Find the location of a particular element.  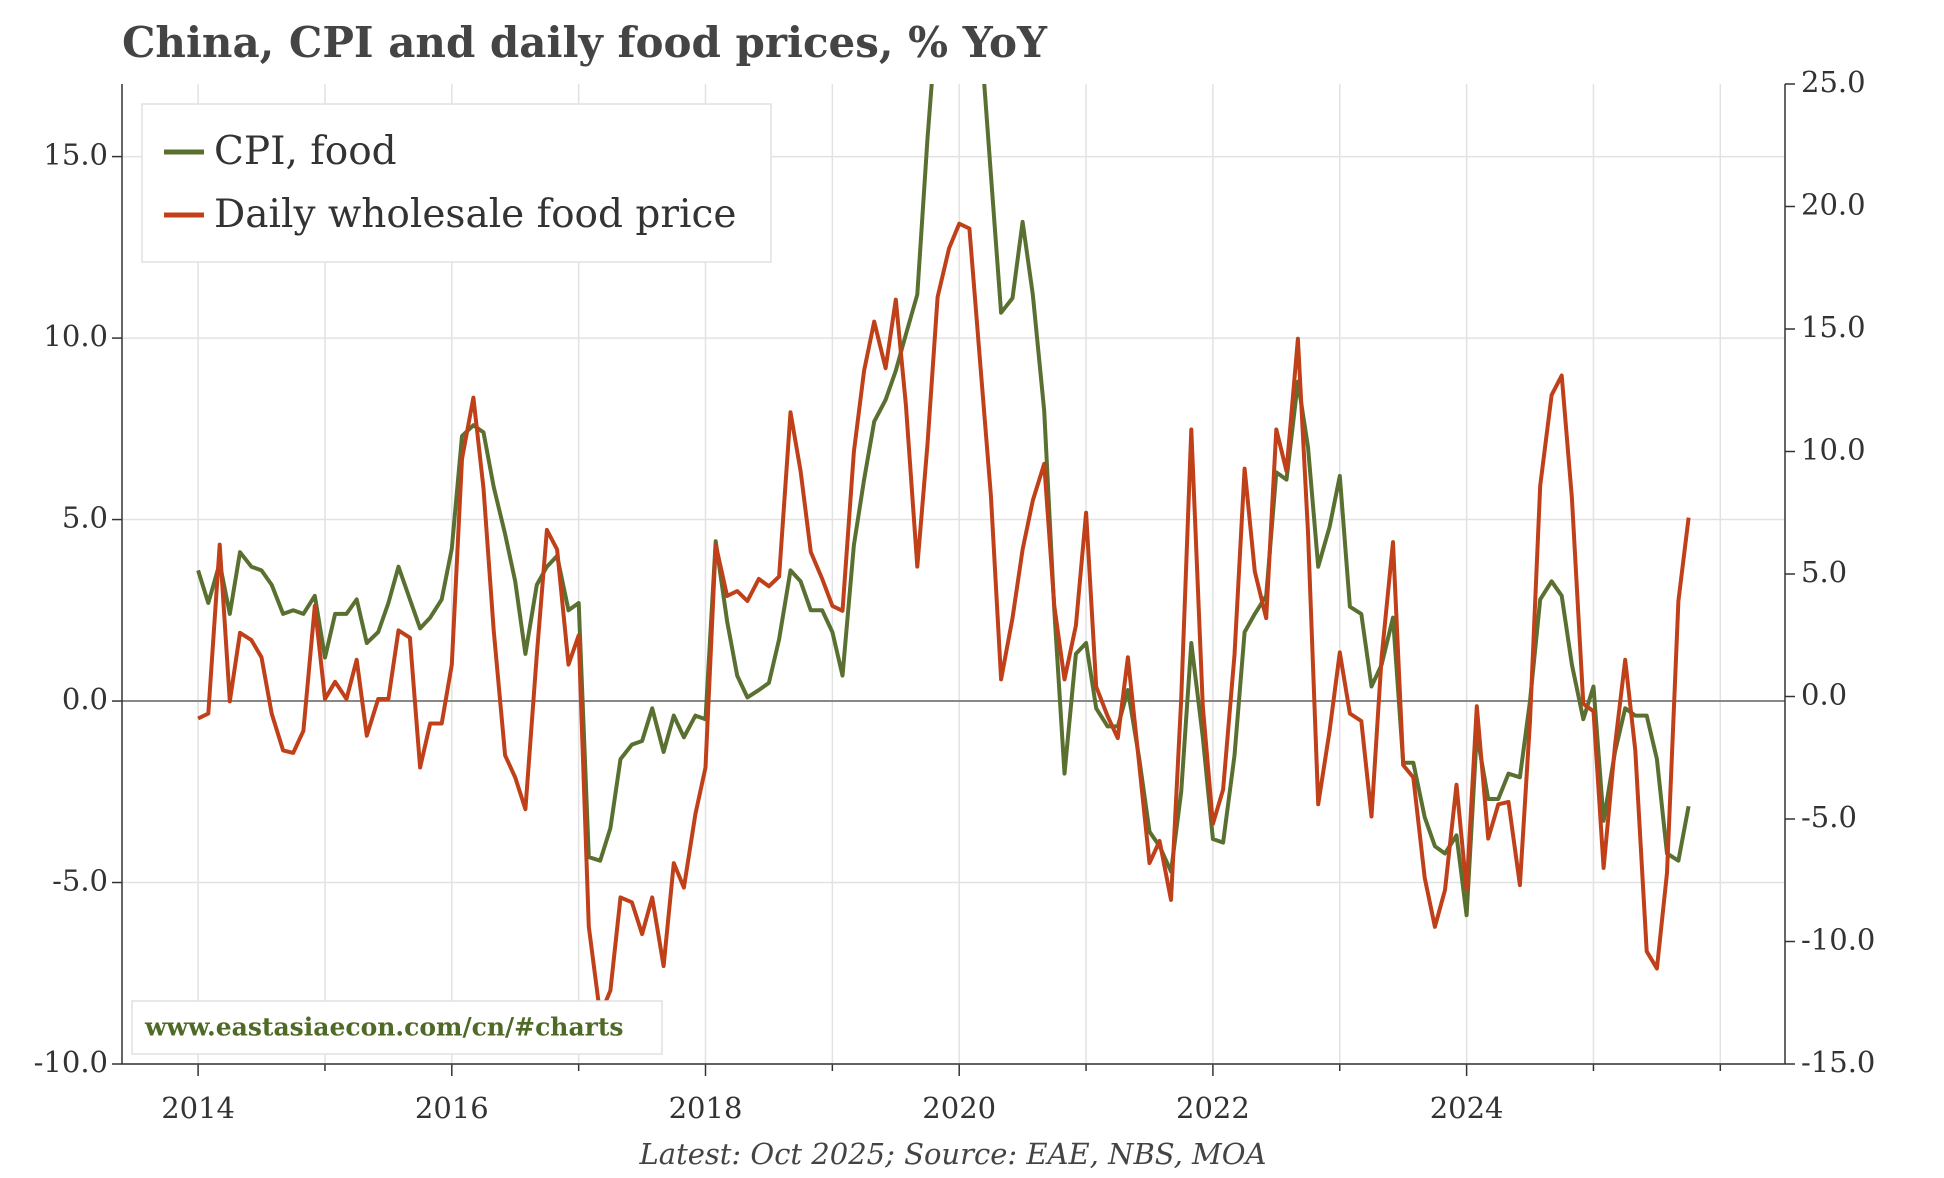

y2-tick-label: 20.0 is located at coordinates (1833, 205).